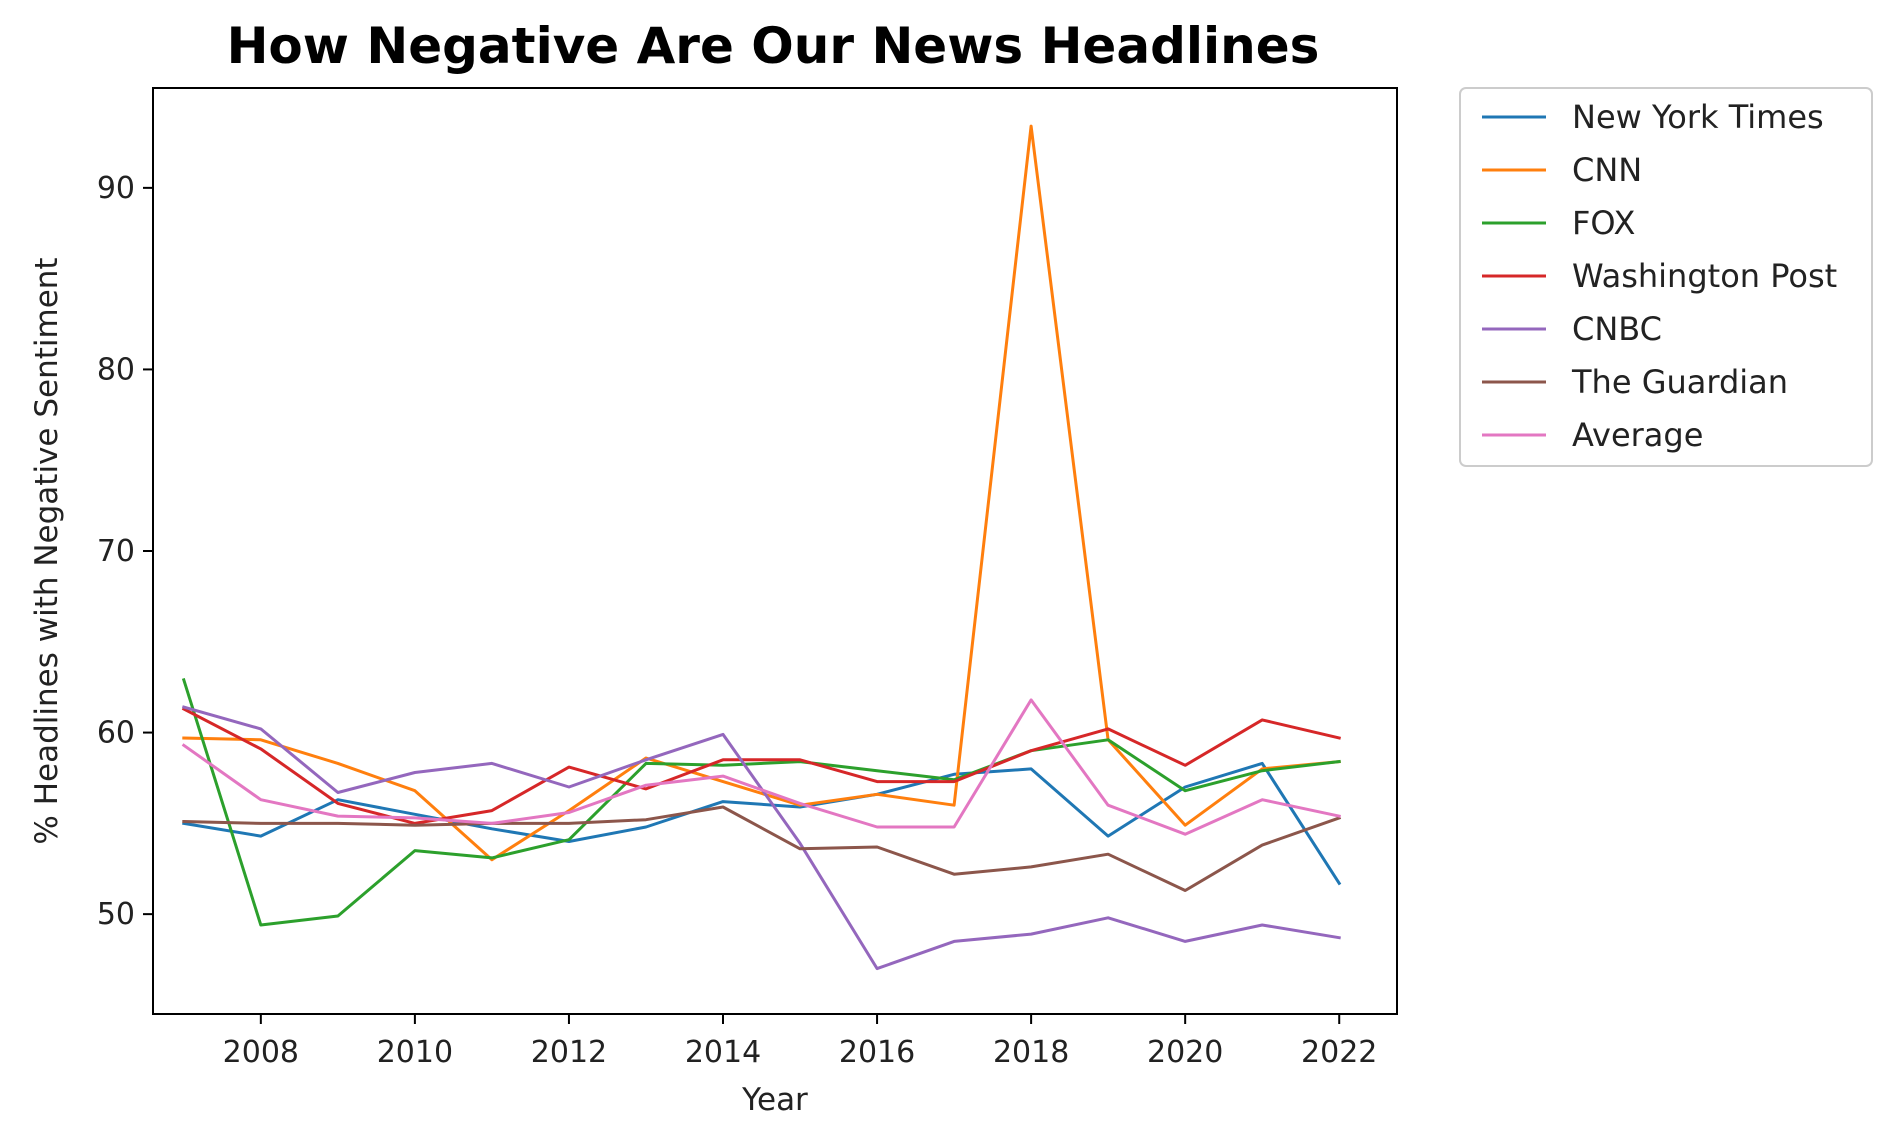 This screenshot has height=1132, width=1890. Describe the element at coordinates (1679, 382) in the screenshot. I see `legend-entry-label: The Guardian` at that location.